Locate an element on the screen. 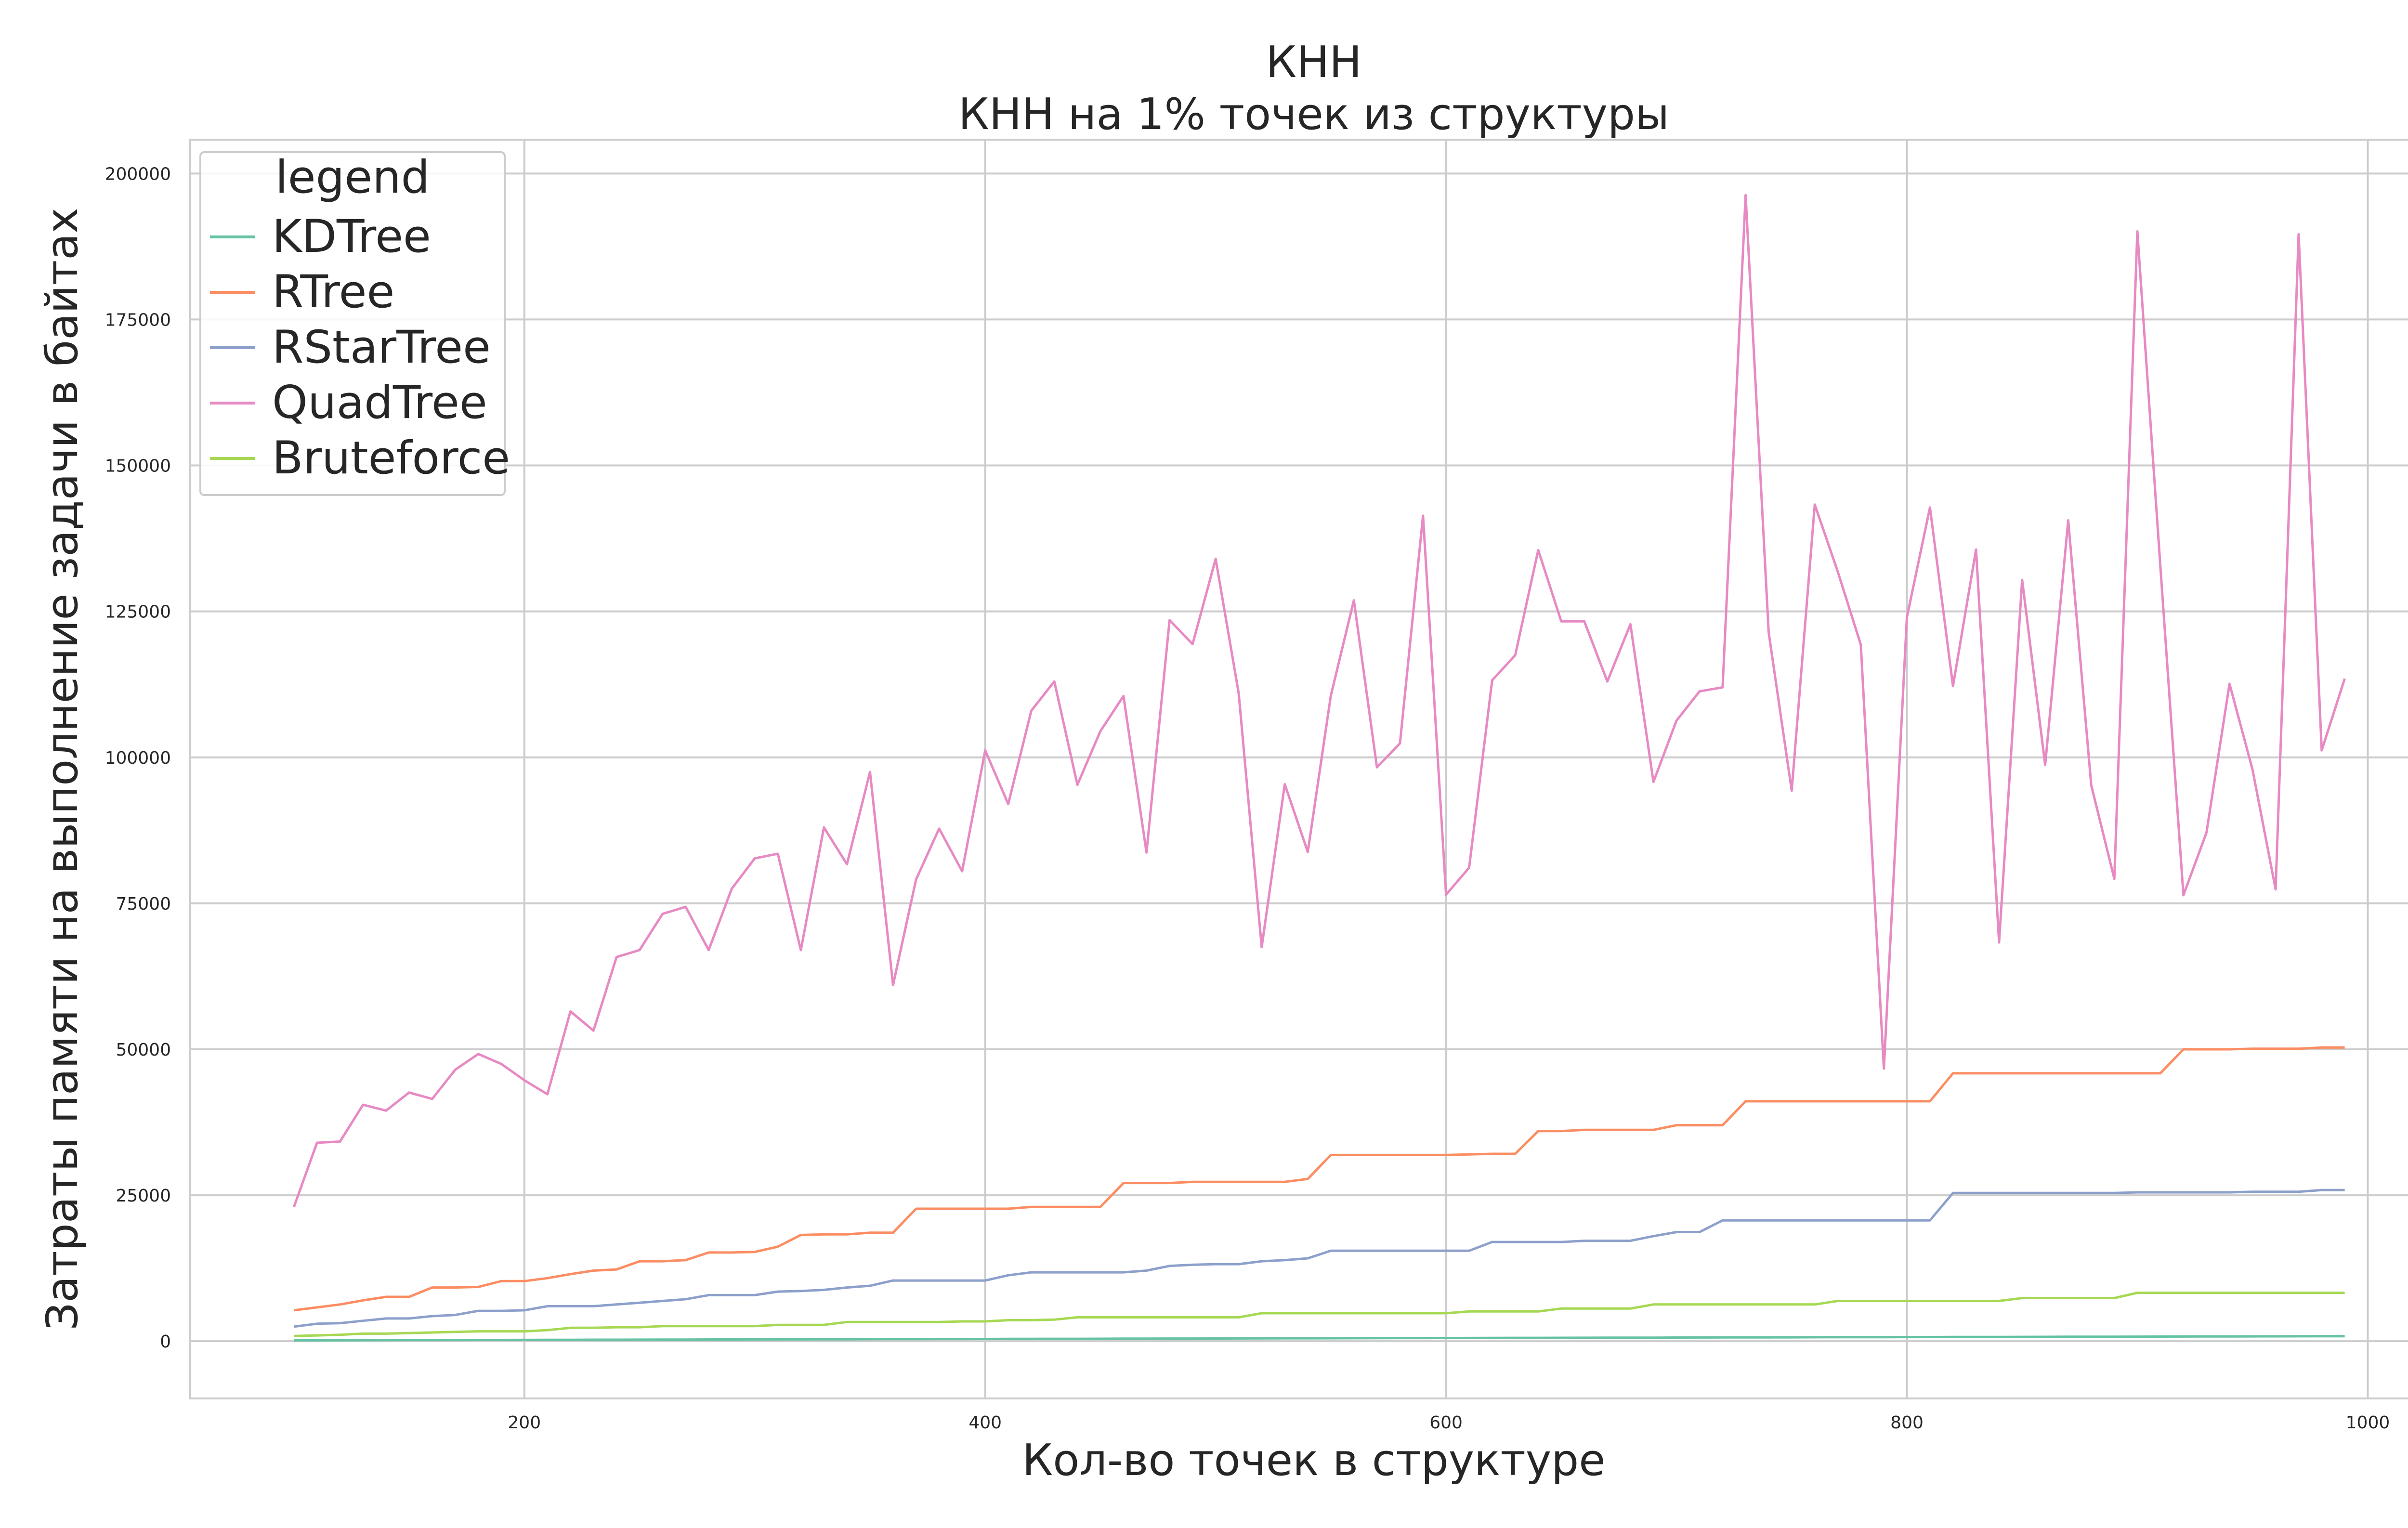 This screenshot has width=2408, height=1528. x-tick-label: 600 is located at coordinates (1446, 1423).